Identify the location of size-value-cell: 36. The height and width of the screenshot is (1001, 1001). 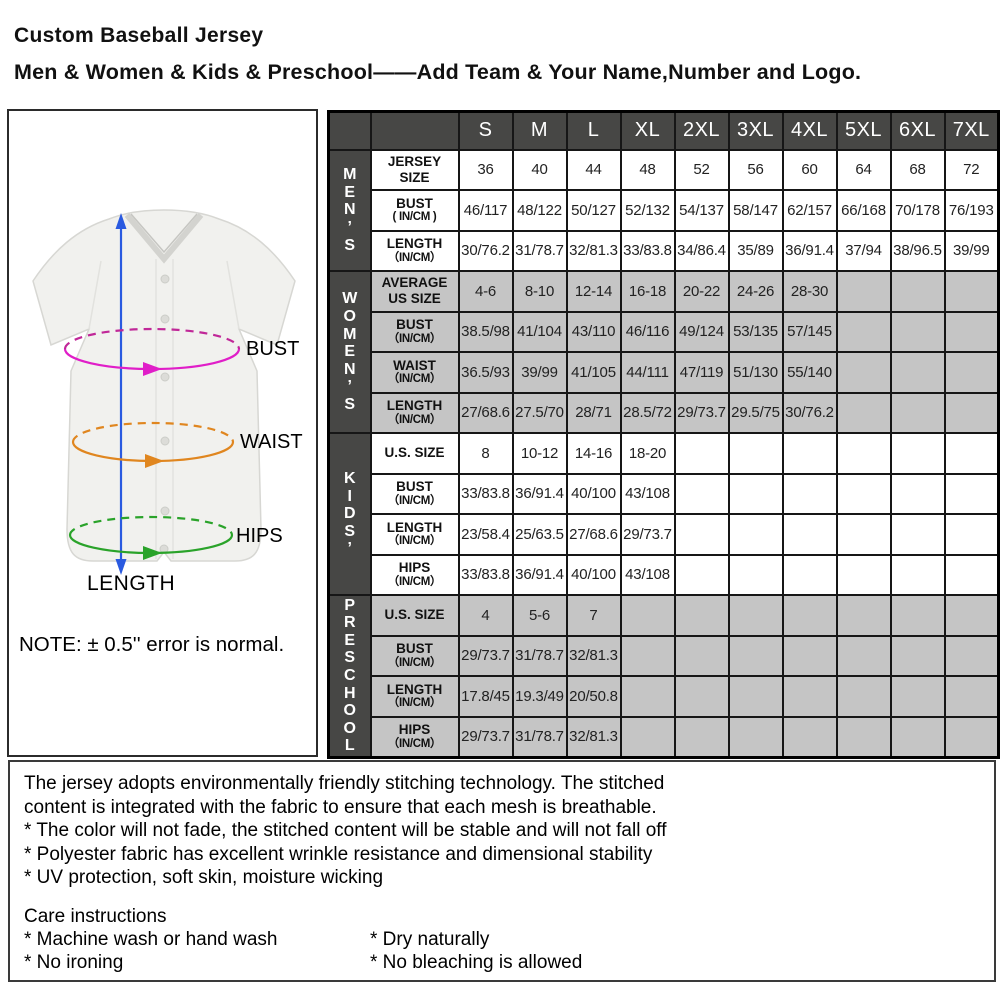
(485, 169).